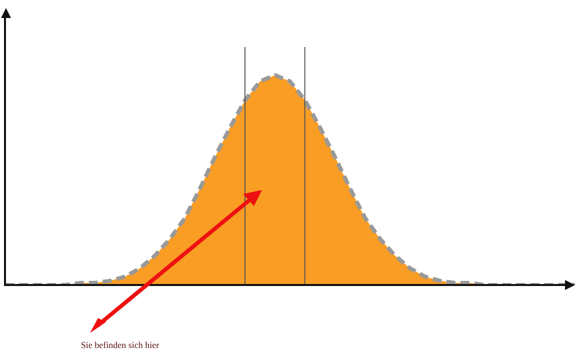  What do you see at coordinates (120, 345) in the screenshot?
I see `text: Sie befinden sich hier` at bounding box center [120, 345].